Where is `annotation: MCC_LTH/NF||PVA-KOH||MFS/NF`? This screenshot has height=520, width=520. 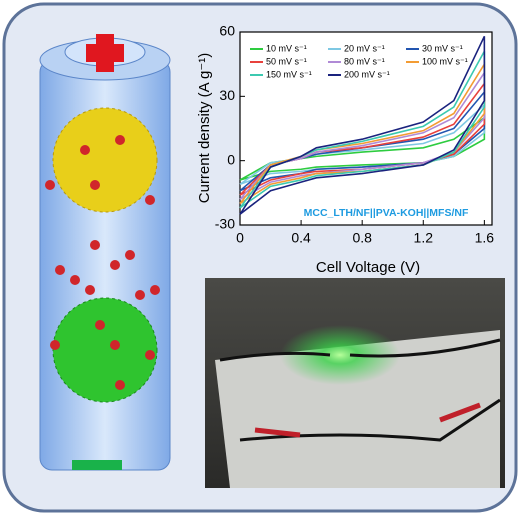
annotation: MCC_LTH/NF||PVA-KOH||MFS/NF is located at coordinates (386, 213).